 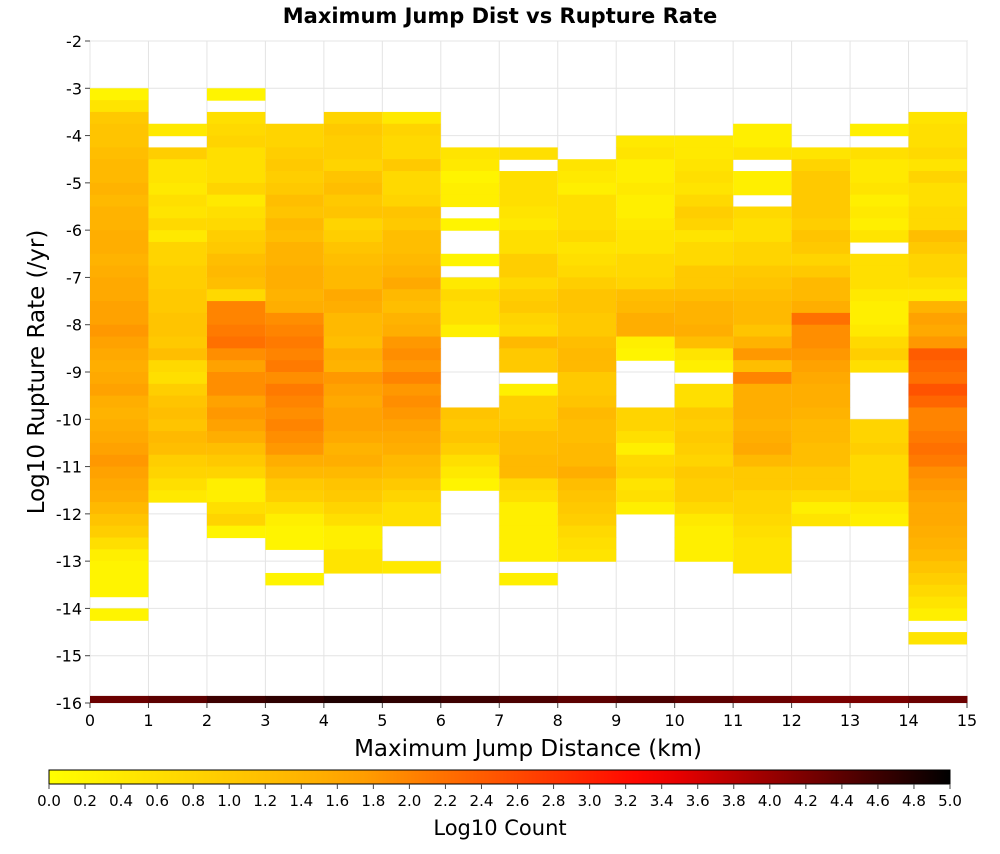 I want to click on x-axis-ticks: 0 1 2 3 4 5 6 7 8 9 10 11 12 13 14 15, so click(x=531, y=716).